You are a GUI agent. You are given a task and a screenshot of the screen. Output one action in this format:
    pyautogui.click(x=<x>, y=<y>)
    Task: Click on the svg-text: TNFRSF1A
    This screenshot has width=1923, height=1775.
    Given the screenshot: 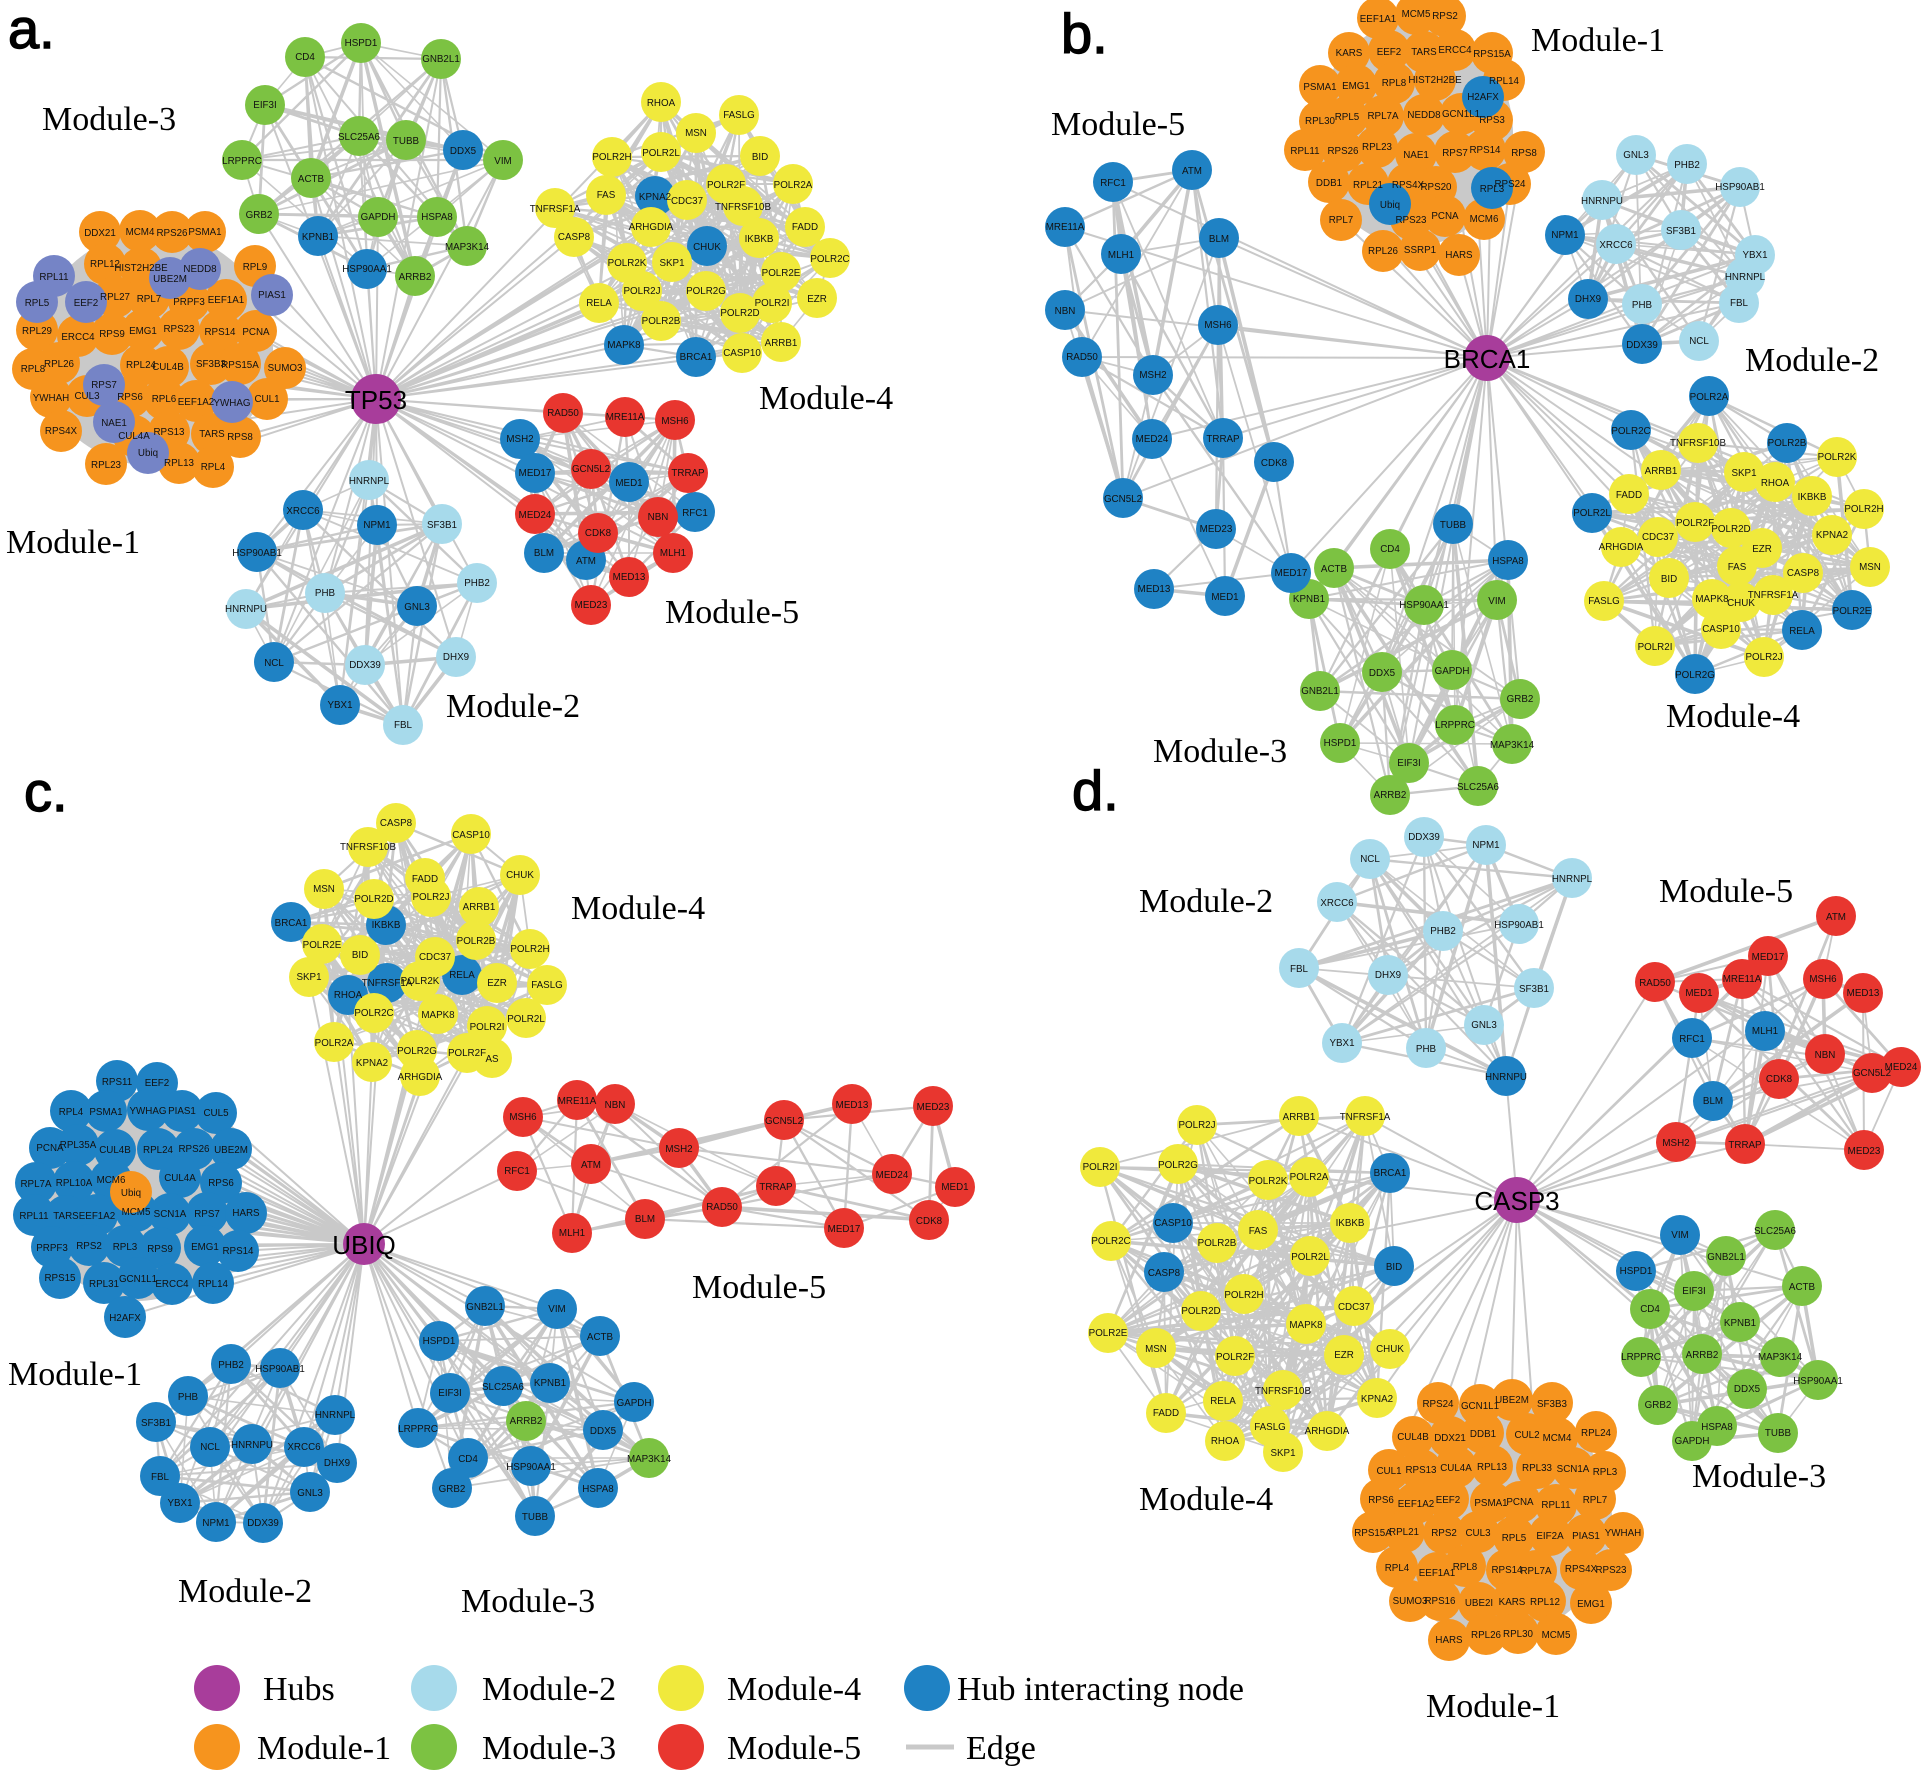 What is the action you would take?
    pyautogui.click(x=1365, y=1117)
    